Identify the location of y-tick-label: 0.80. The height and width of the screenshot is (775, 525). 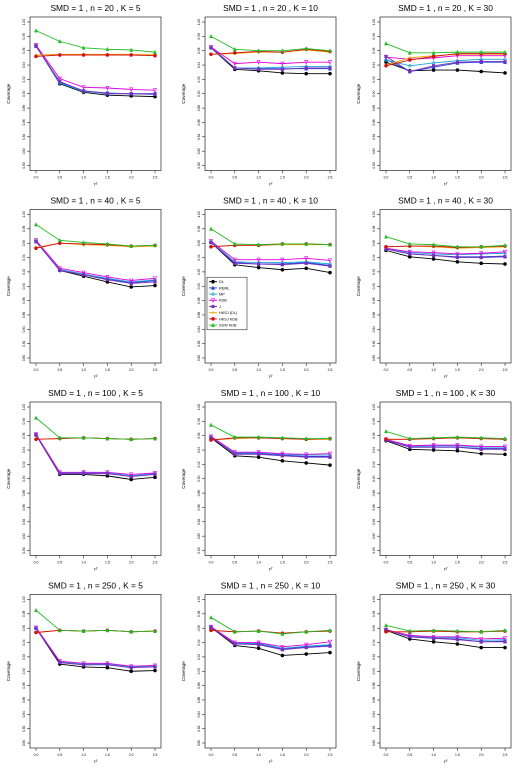
(374, 358).